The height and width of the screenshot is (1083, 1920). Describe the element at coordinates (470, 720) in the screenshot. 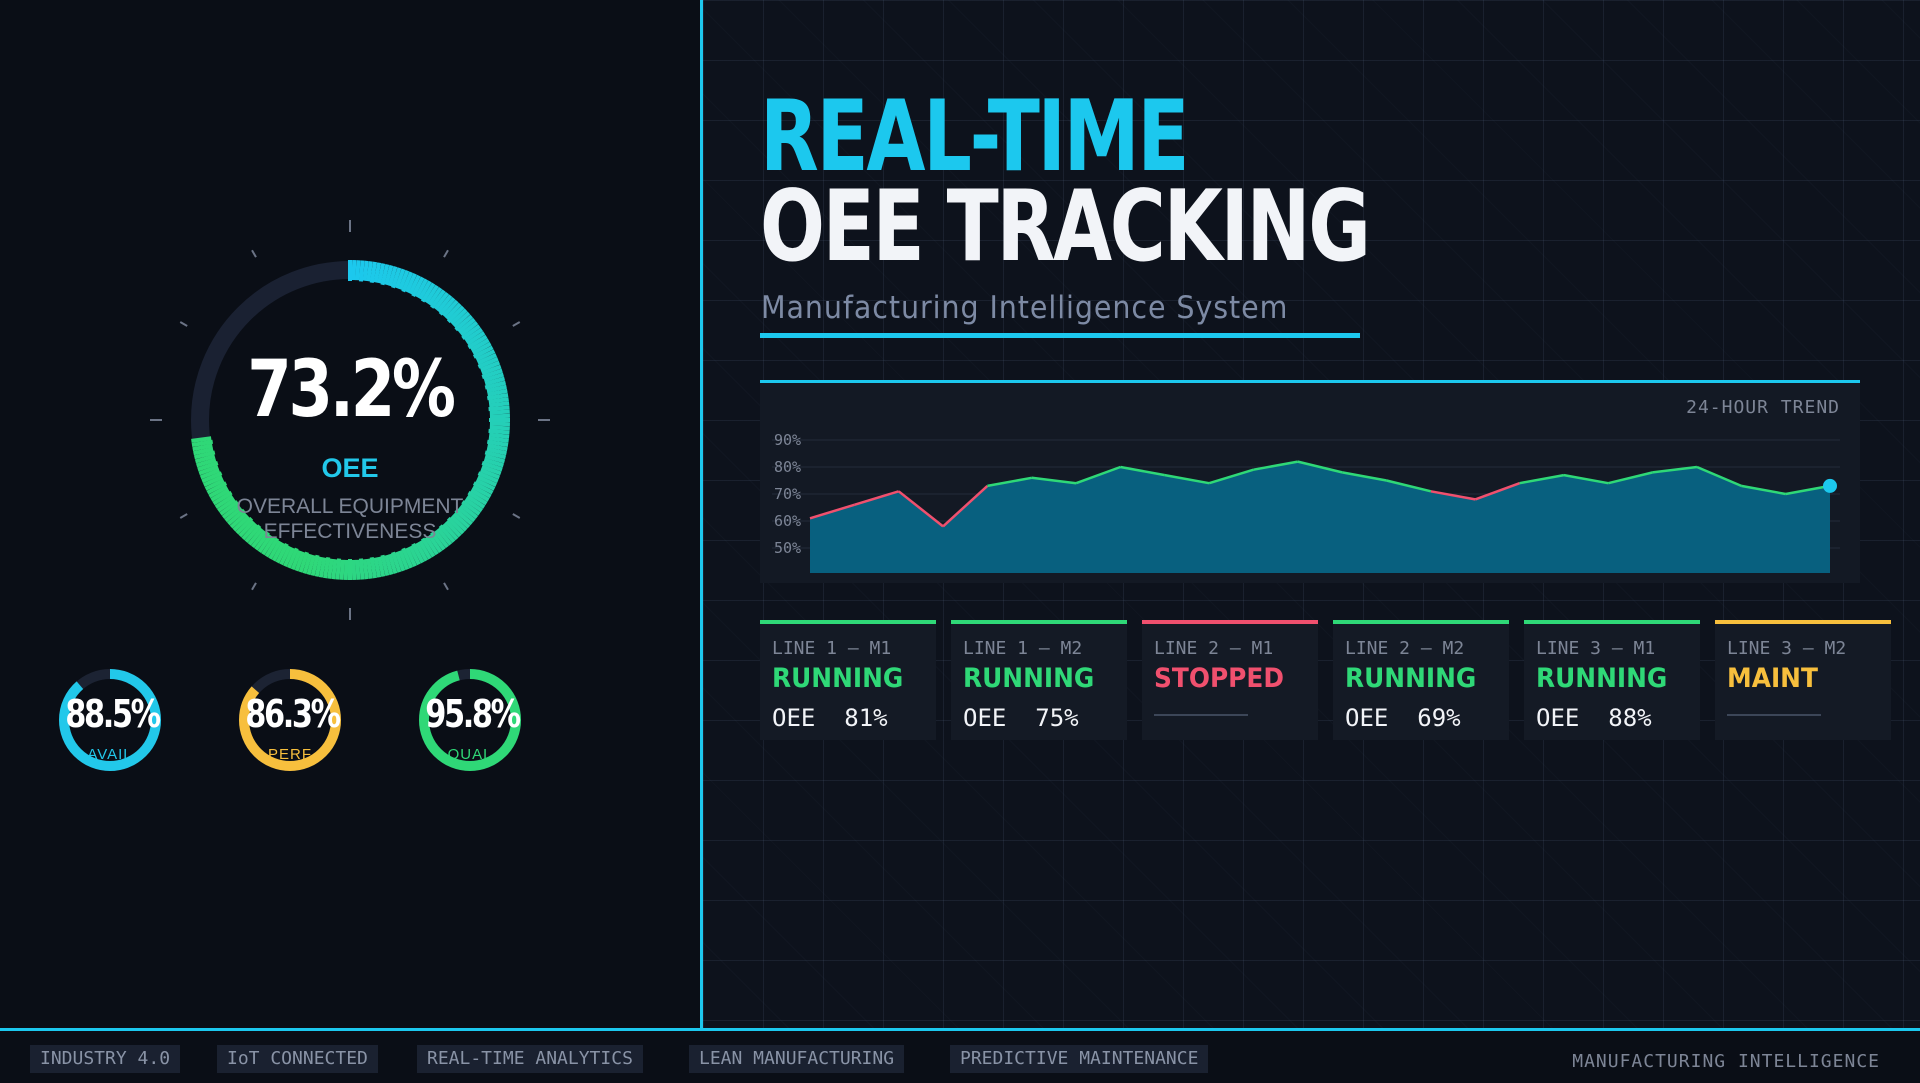

I see `quality-ring` at that location.